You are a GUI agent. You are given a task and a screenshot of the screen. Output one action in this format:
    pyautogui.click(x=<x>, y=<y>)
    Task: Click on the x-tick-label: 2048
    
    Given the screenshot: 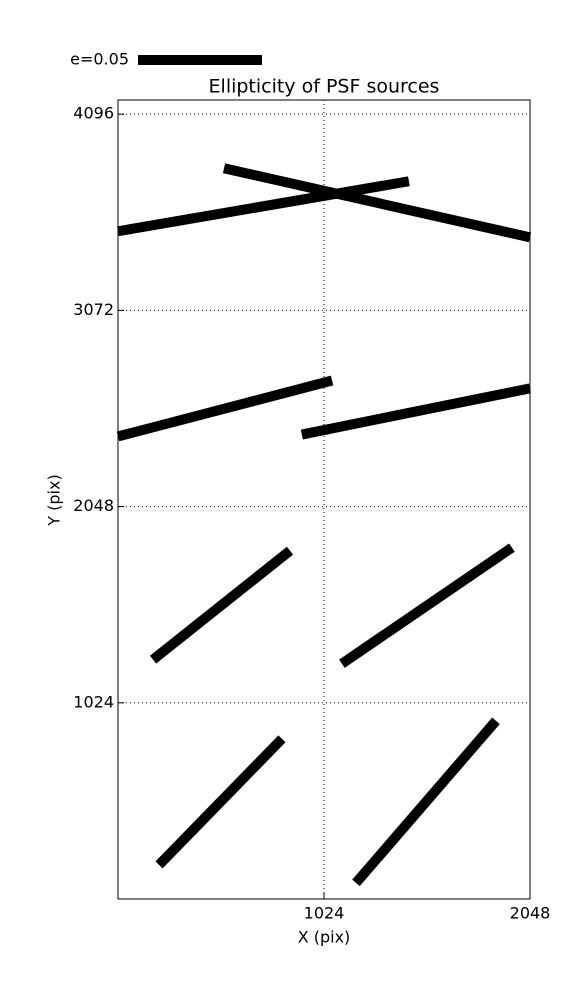 What is the action you would take?
    pyautogui.click(x=530, y=913)
    